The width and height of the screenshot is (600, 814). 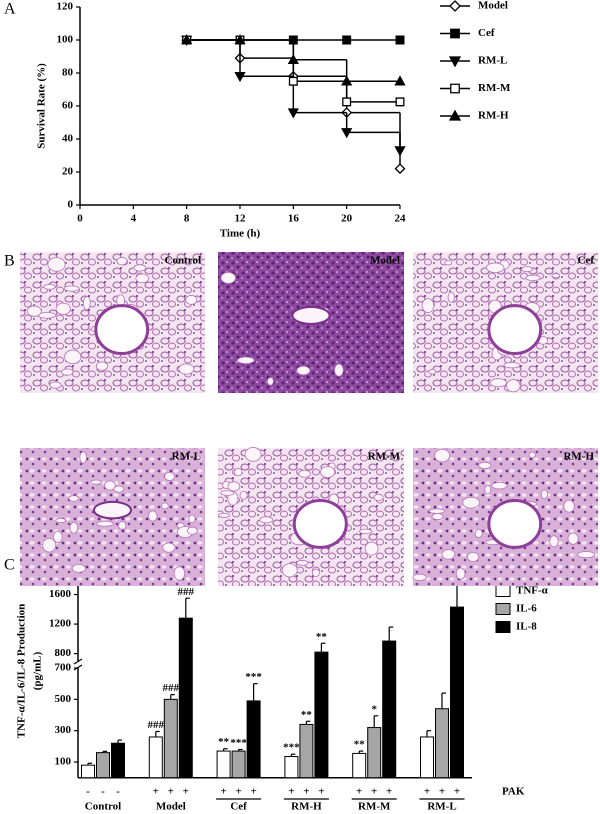 I want to click on histology-image: Model, so click(x=311, y=322).